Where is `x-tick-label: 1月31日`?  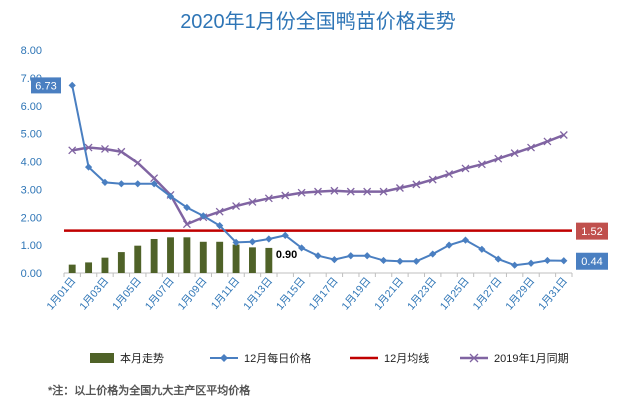
x-tick-label: 1月31日 is located at coordinates (553, 293).